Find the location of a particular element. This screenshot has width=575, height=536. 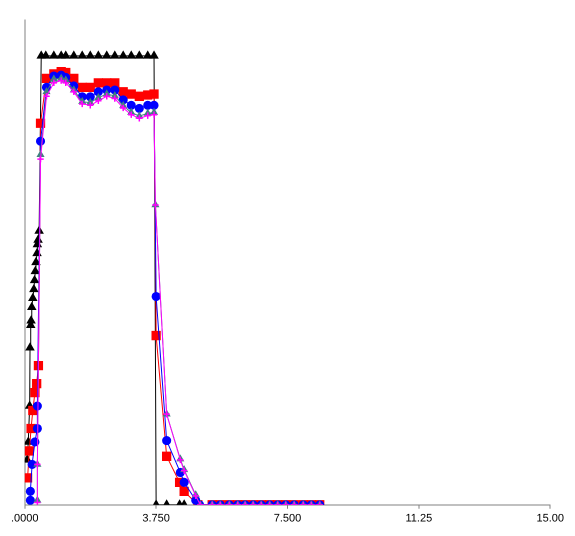

x-tick-label: 7.500 is located at coordinates (288, 518).